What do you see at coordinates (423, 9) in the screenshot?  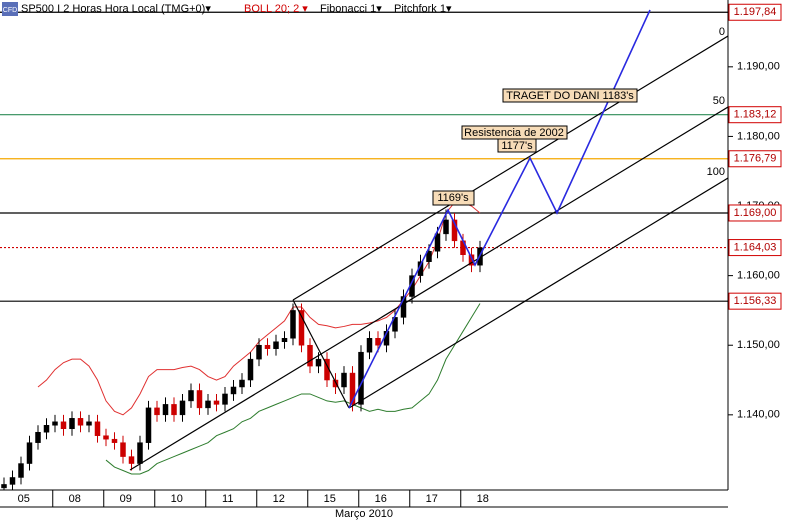 I see `indicator: Pitchfork 1▾` at bounding box center [423, 9].